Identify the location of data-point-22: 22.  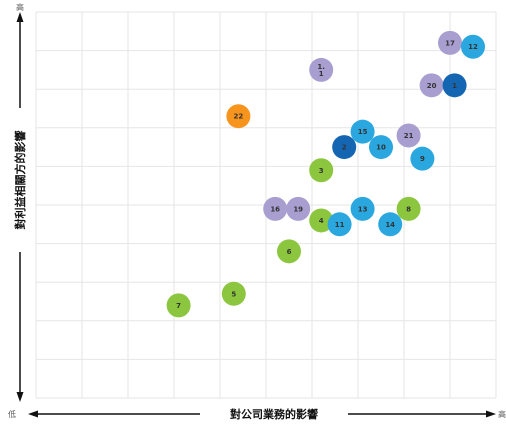
(238, 116).